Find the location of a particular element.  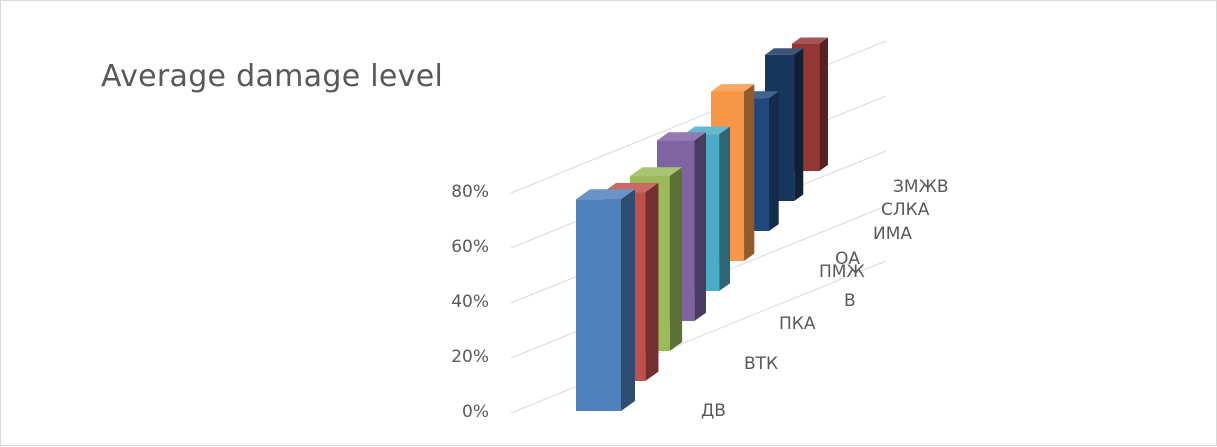

y-tick-label: 60% is located at coordinates (470, 247).